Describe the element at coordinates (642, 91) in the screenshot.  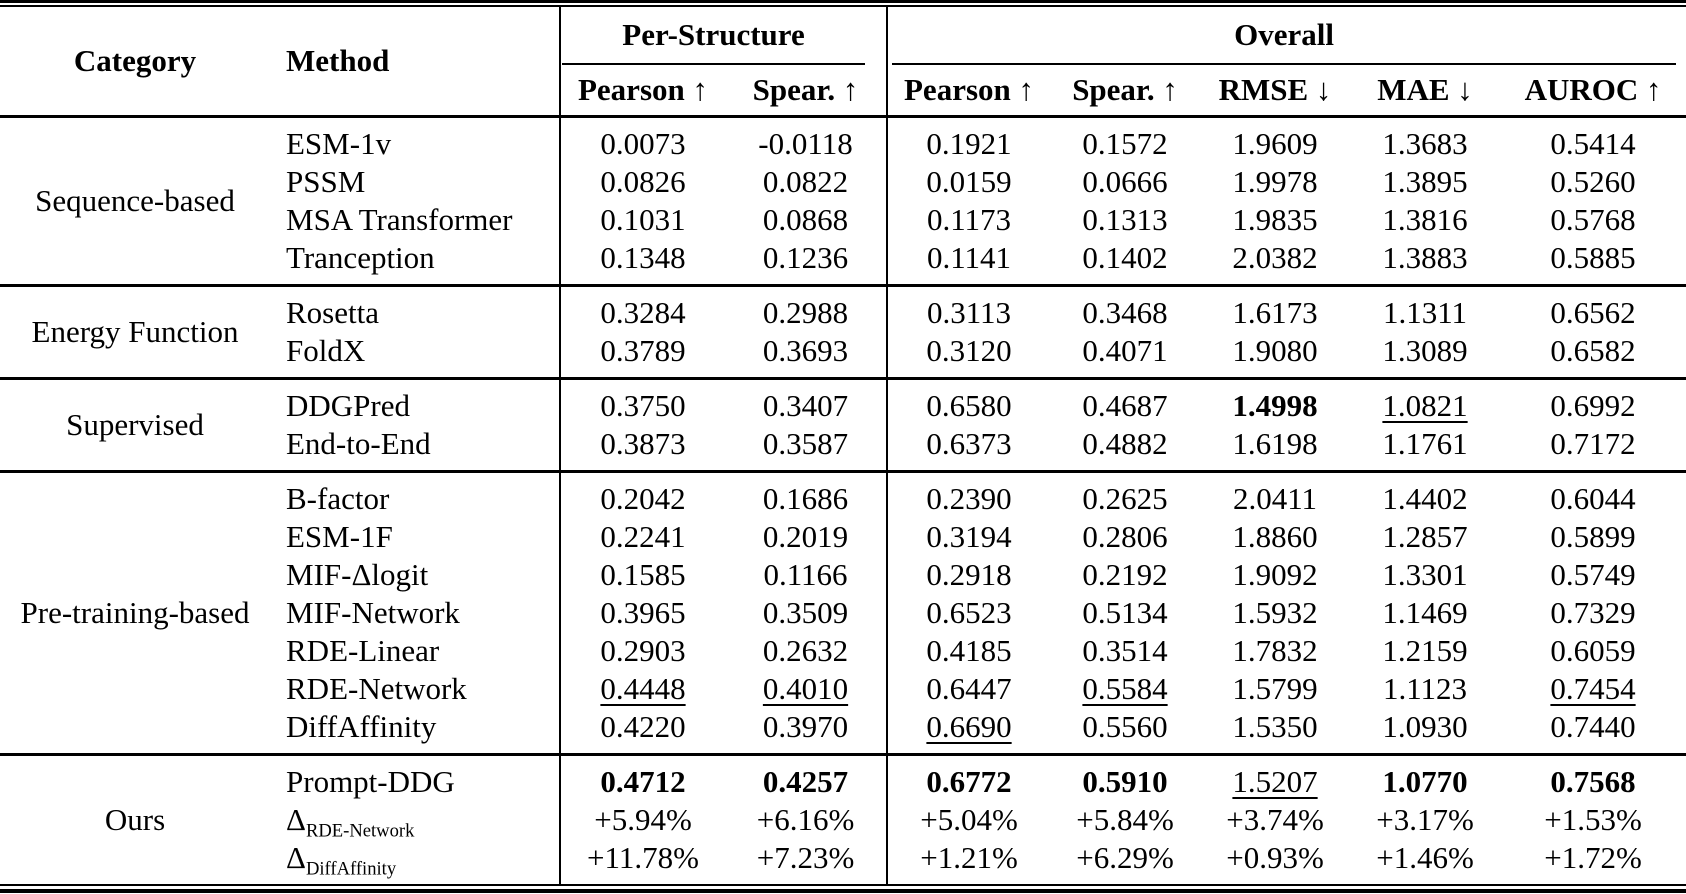
I see `col-header-metric-0: Pearson ↑` at that location.